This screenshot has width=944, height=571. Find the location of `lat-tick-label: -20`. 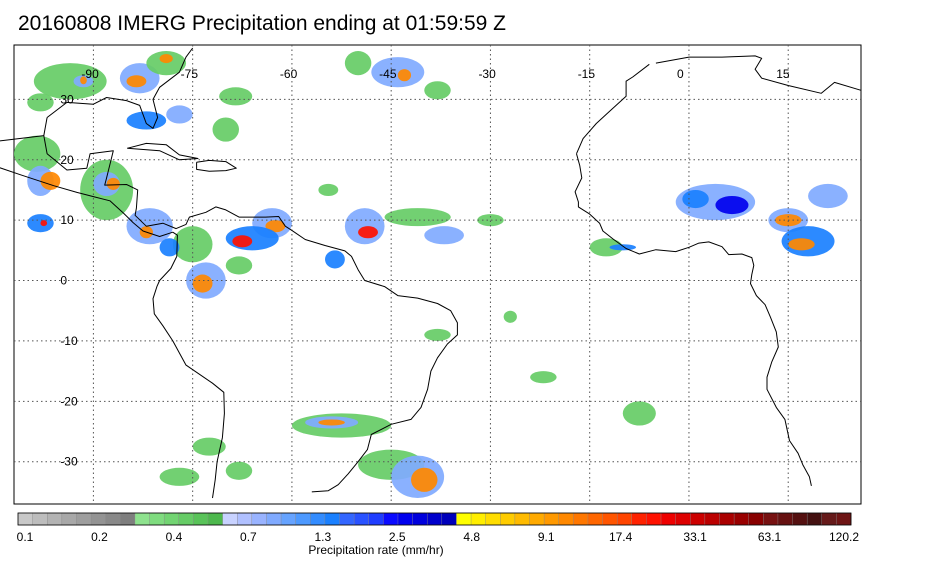

lat-tick-label: -20 is located at coordinates (69, 401).